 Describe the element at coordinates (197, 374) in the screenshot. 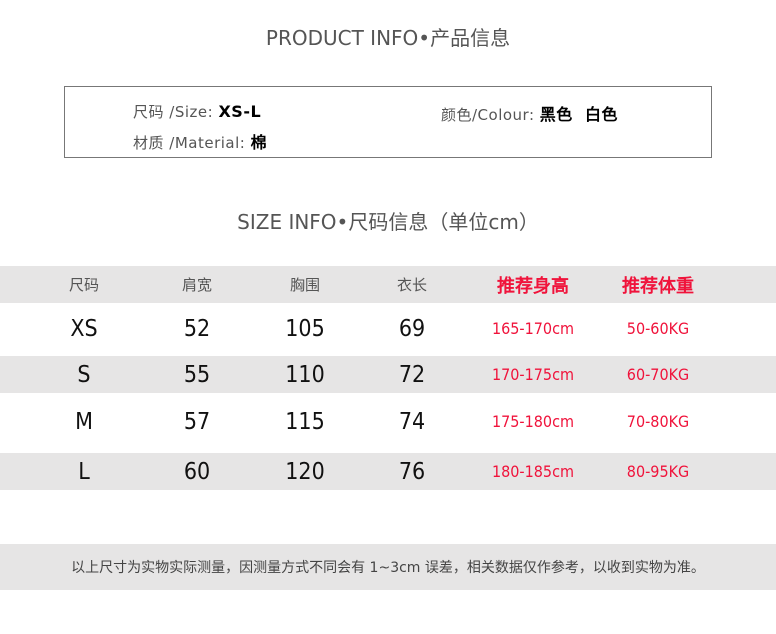

I see `table-cell: 55` at that location.